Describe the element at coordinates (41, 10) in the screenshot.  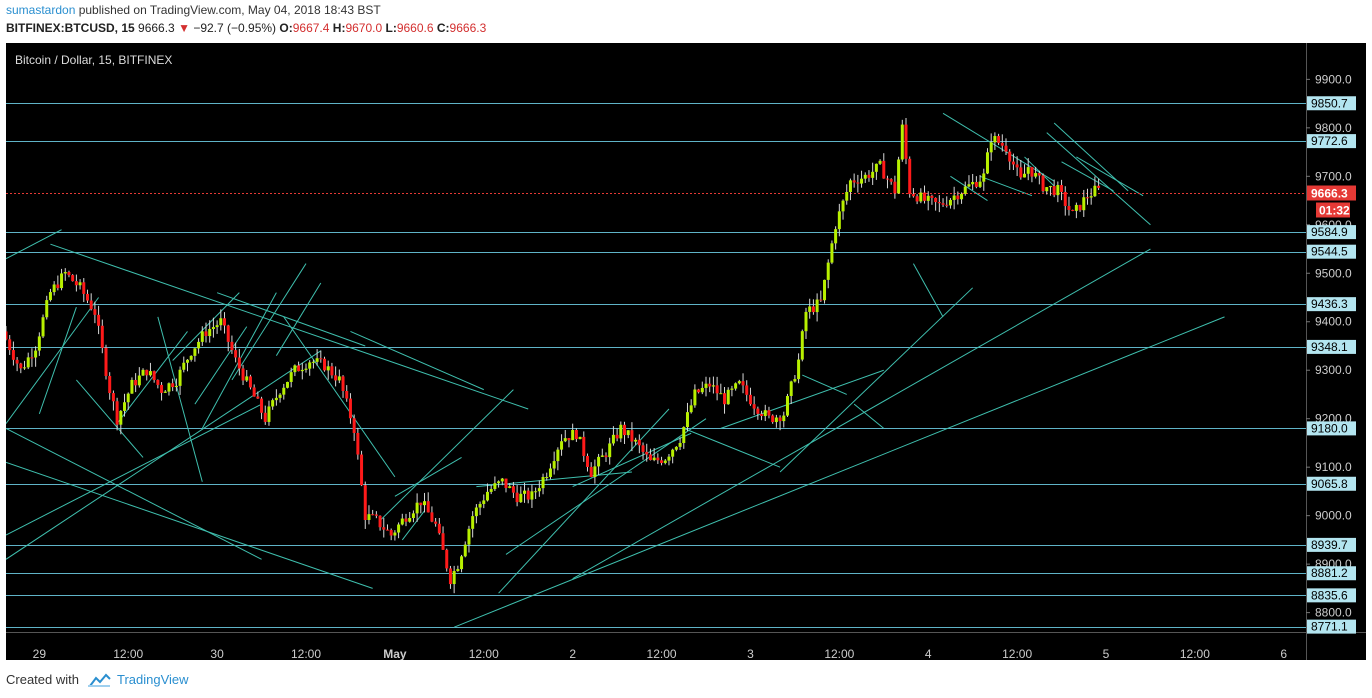
I see `publisher-name: sumastardon` at that location.